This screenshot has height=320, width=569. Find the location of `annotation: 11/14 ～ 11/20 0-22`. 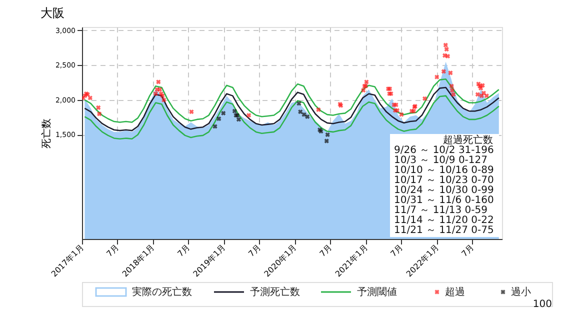

annotation: 11/14 ～ 11/20 0-22 is located at coordinates (444, 220).